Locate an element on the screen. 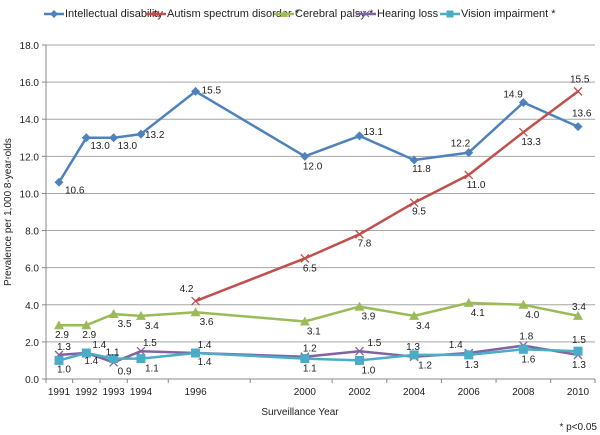 This screenshot has height=435, width=600. legend-diamond-marker-icon is located at coordinates (54, 14).